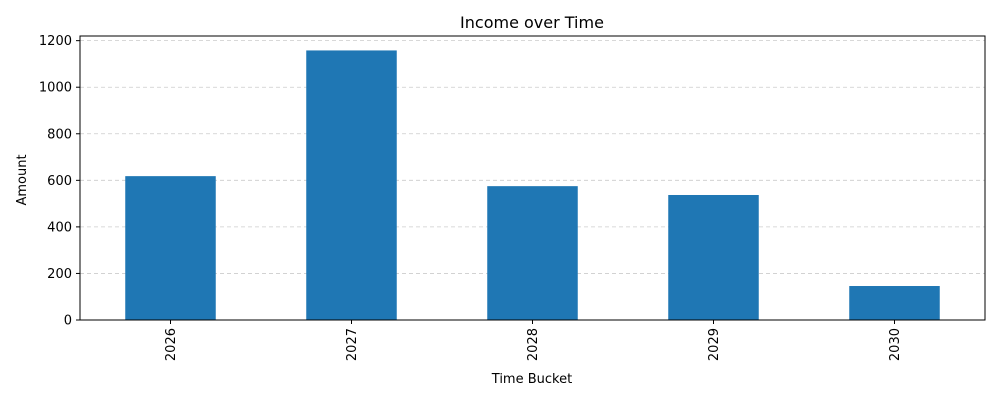  Describe the element at coordinates (171, 344) in the screenshot. I see `x-tick-label: 2026` at that location.